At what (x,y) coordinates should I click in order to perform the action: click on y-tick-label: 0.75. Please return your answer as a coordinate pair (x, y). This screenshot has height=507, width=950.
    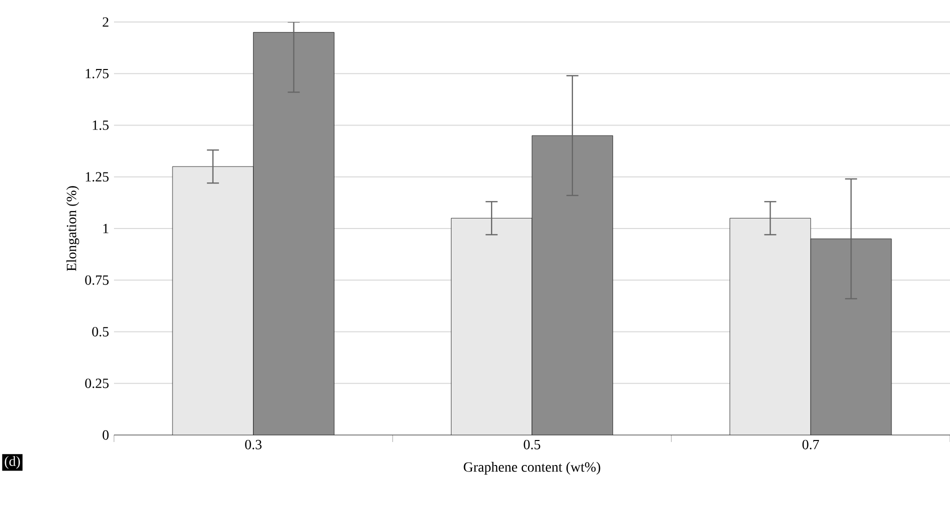
    Looking at the image, I should click on (97, 280).